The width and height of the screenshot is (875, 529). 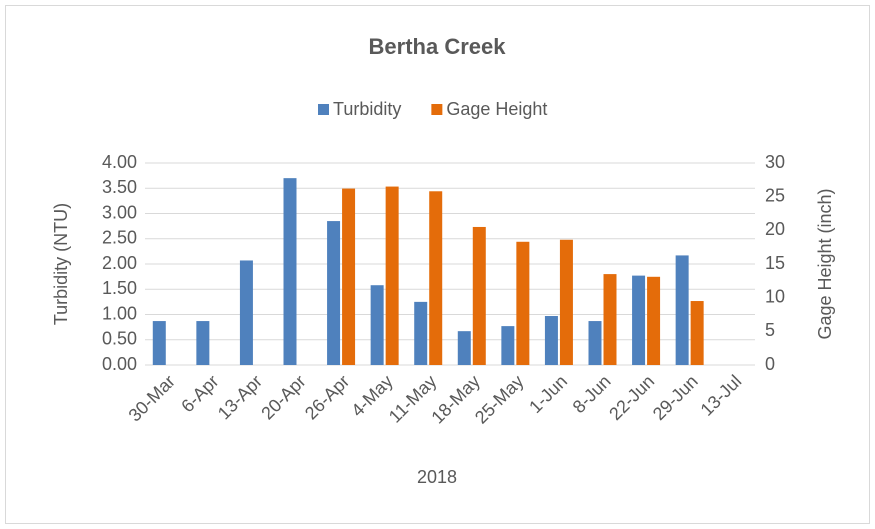 I want to click on chart-title: Bertha Creek, so click(x=438, y=46).